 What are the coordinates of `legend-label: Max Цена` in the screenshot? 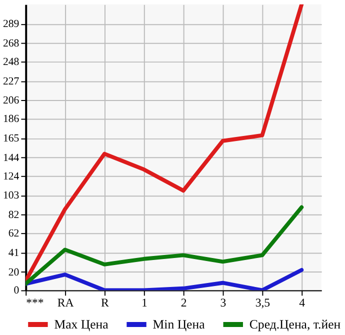 It's located at (81, 324).